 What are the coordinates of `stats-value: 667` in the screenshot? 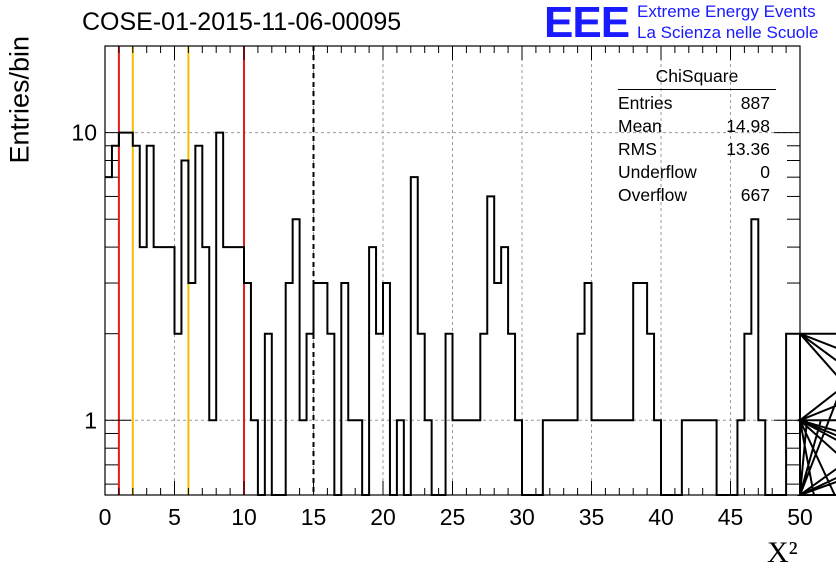 It's located at (755, 195).